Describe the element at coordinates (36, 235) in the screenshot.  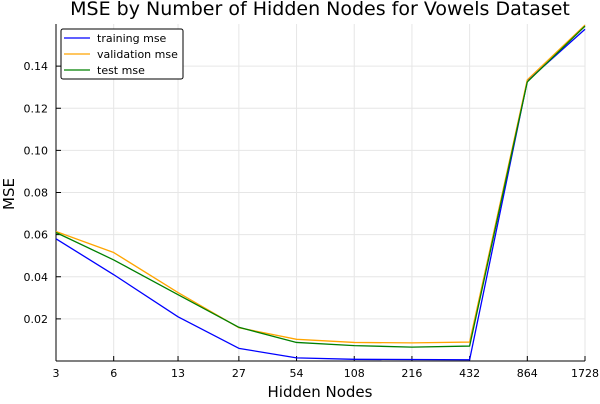
I see `y-tick-label: 0.06` at that location.